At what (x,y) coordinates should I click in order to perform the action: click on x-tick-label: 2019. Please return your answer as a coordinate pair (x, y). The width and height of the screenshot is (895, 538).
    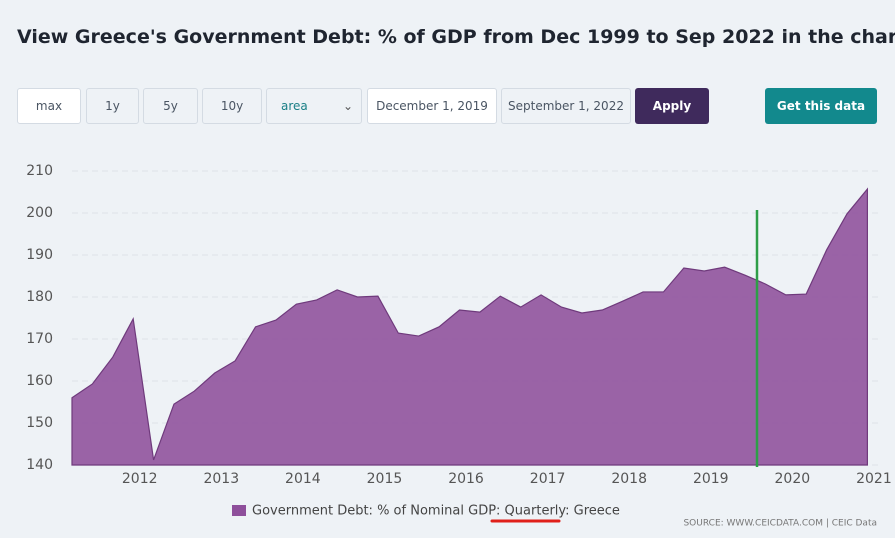
    Looking at the image, I should click on (711, 479).